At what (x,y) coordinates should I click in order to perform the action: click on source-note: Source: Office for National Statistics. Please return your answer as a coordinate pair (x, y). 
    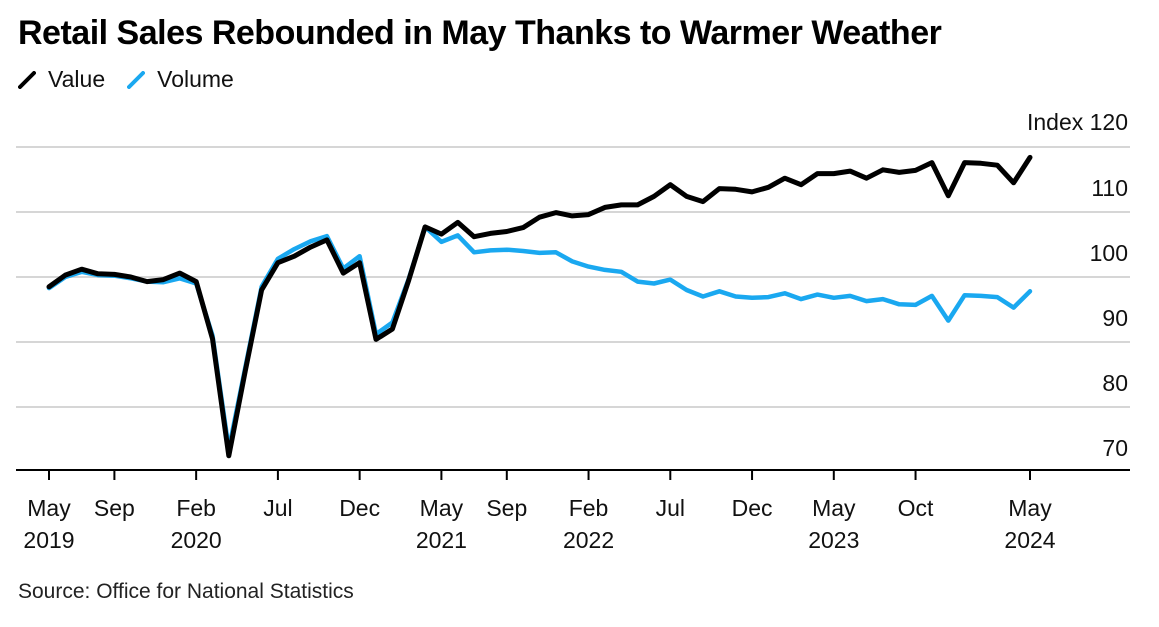
    Looking at the image, I should click on (186, 591).